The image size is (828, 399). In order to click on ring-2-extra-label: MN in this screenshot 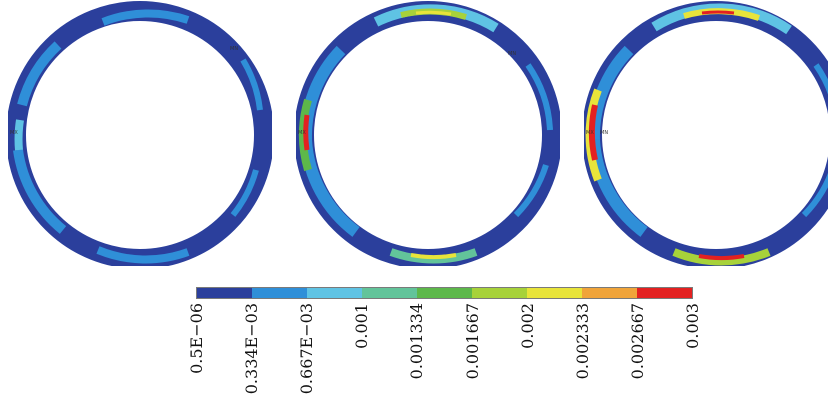, I will do `click(512, 54)`.